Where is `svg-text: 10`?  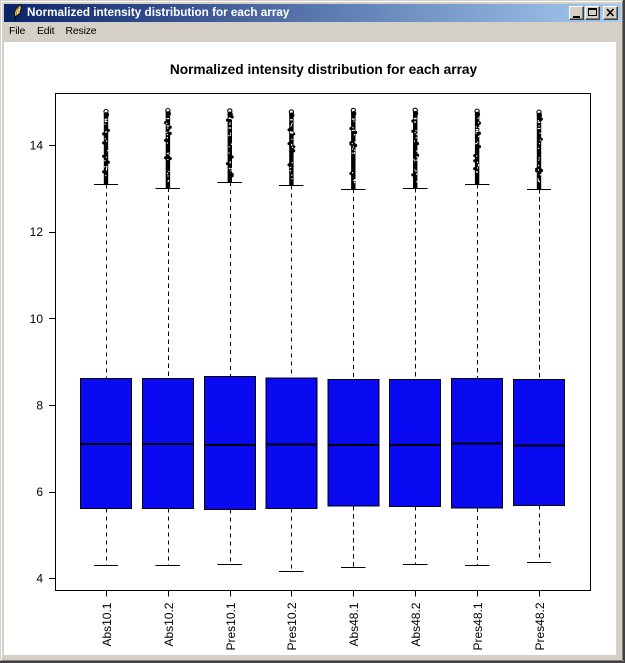 svg-text: 10 is located at coordinates (37, 319).